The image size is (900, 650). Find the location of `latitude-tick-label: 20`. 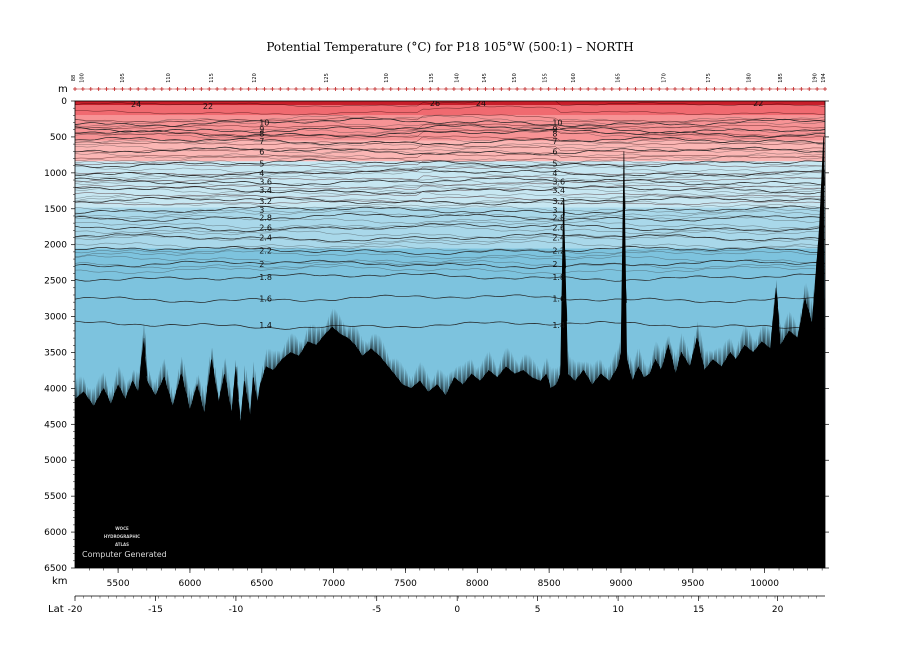

latitude-tick-label: 20 is located at coordinates (778, 610).